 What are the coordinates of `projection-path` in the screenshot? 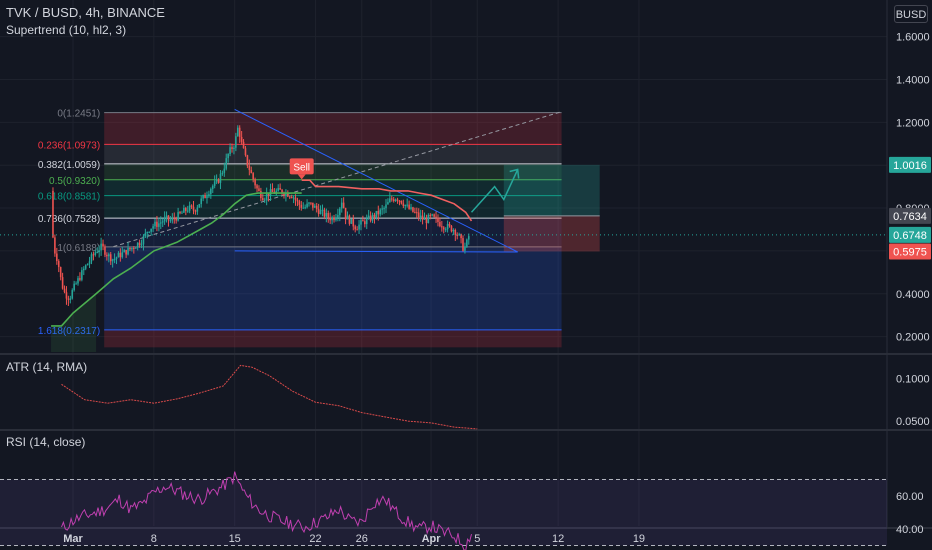 It's located at (494, 191).